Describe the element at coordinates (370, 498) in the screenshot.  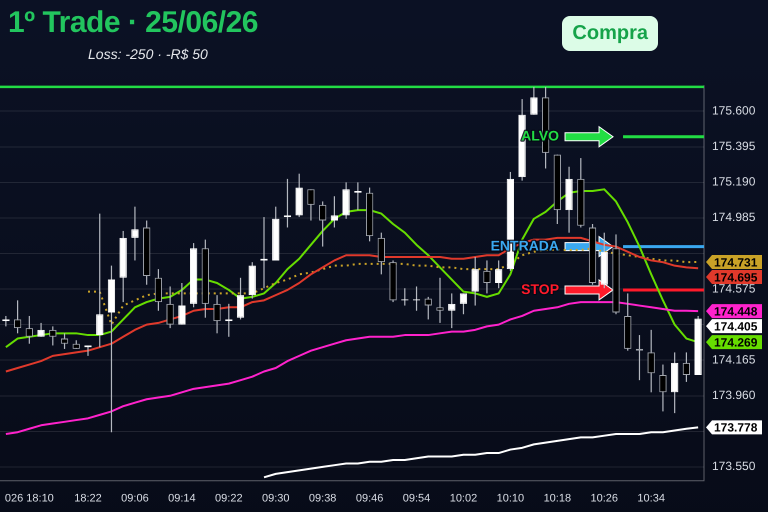
I see `x-tick-label: 09:46` at that location.